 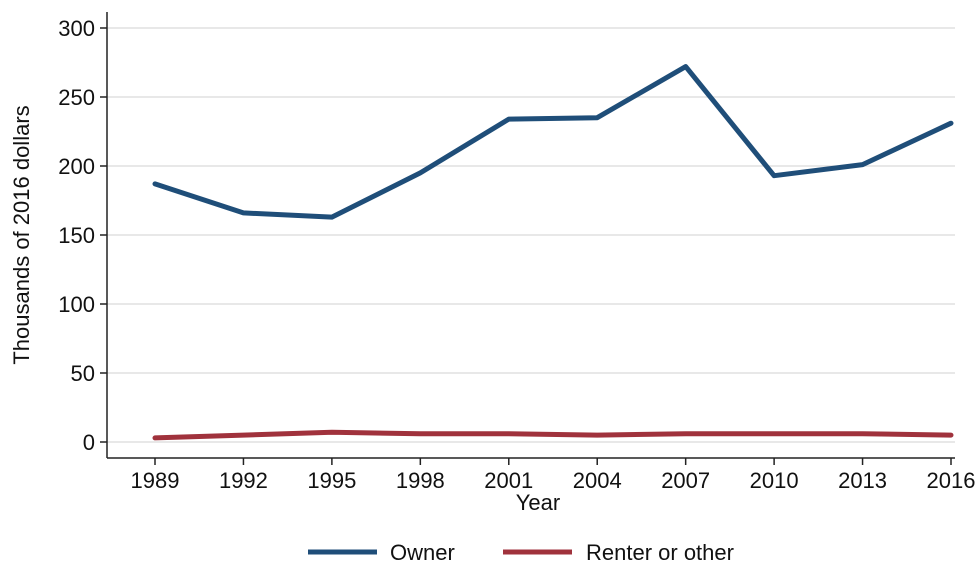 I want to click on x-tick-label-2007: 2007, so click(x=685, y=480).